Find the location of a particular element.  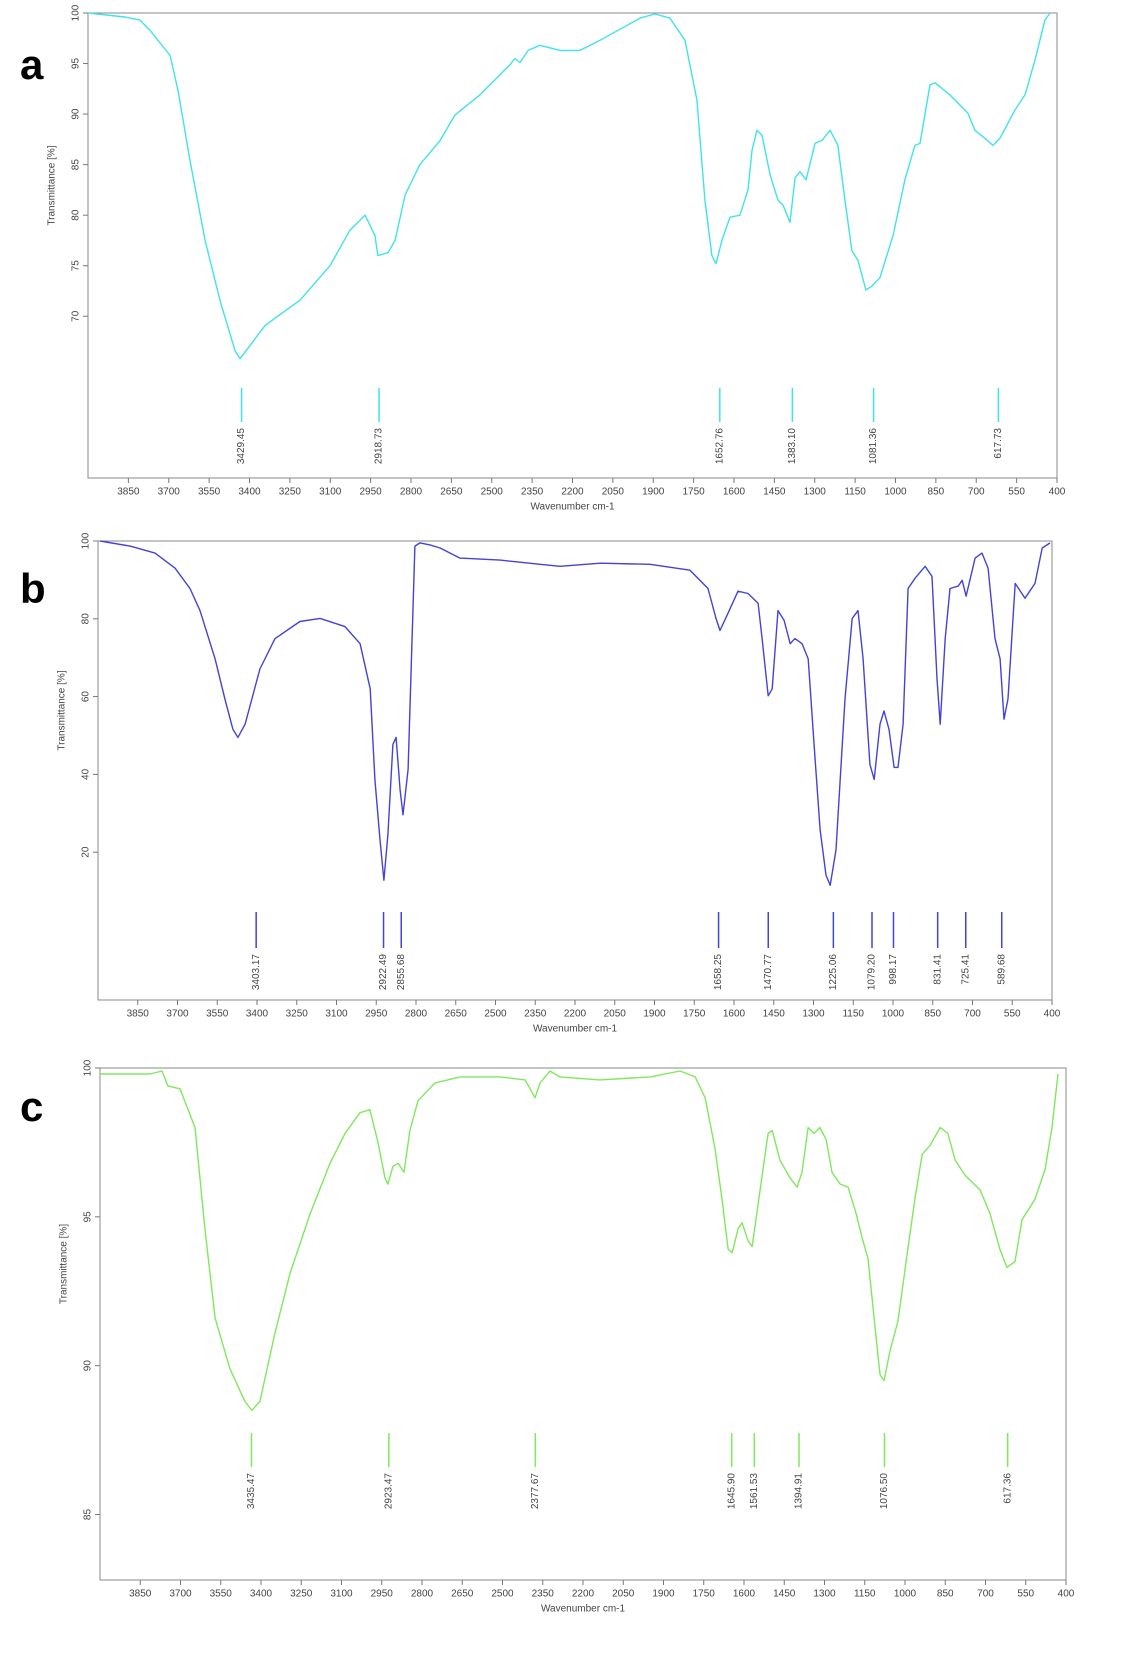

x-tick-label: 400 is located at coordinates (1057, 492).